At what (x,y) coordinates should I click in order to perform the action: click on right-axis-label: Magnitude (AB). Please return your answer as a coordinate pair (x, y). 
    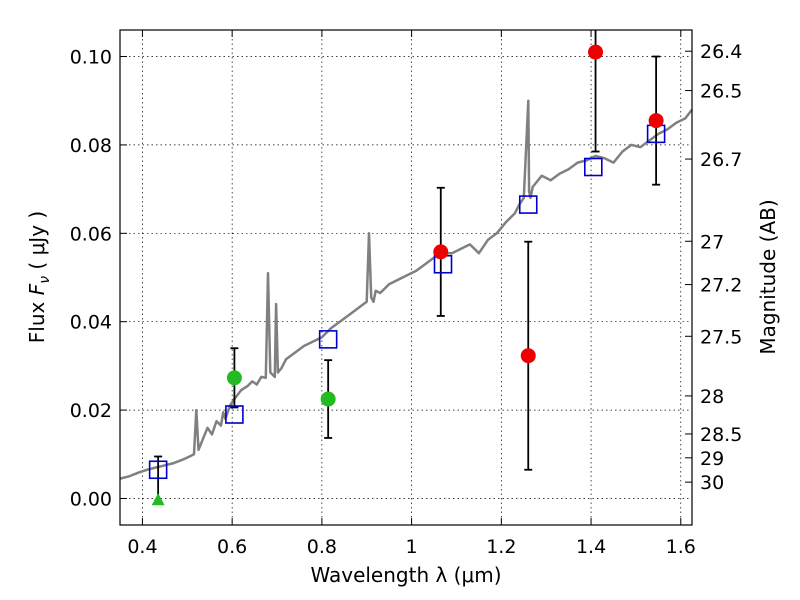
    Looking at the image, I should click on (768, 276).